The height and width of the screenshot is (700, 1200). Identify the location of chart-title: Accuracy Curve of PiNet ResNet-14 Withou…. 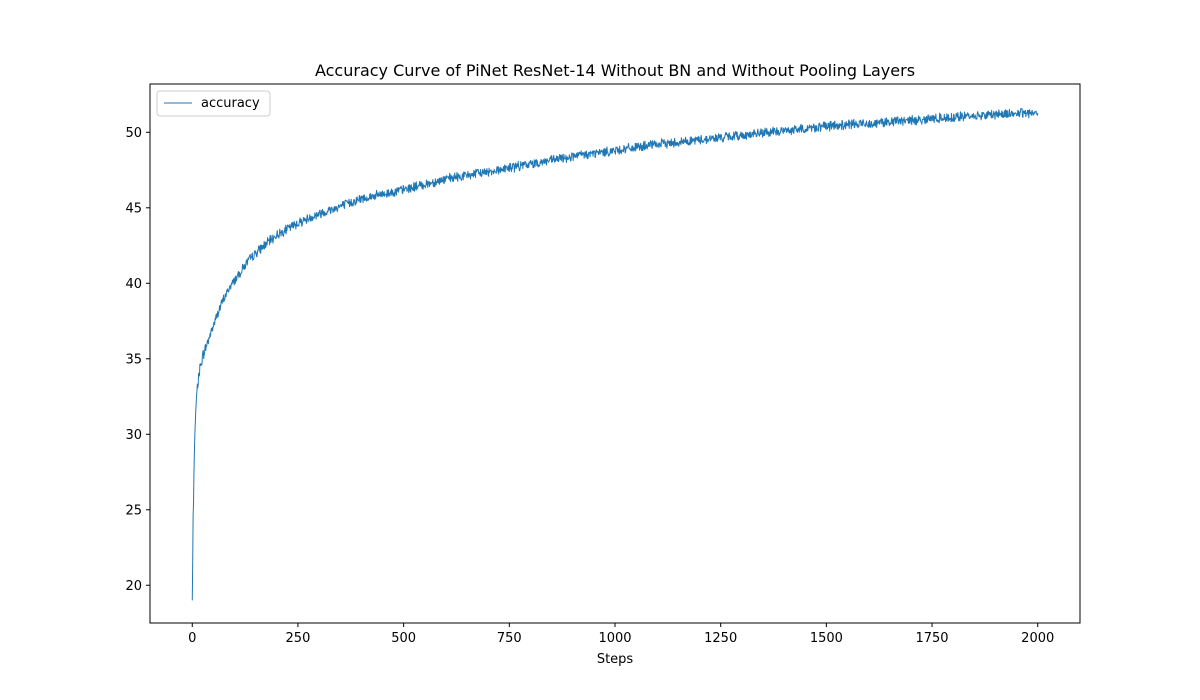
(615, 70).